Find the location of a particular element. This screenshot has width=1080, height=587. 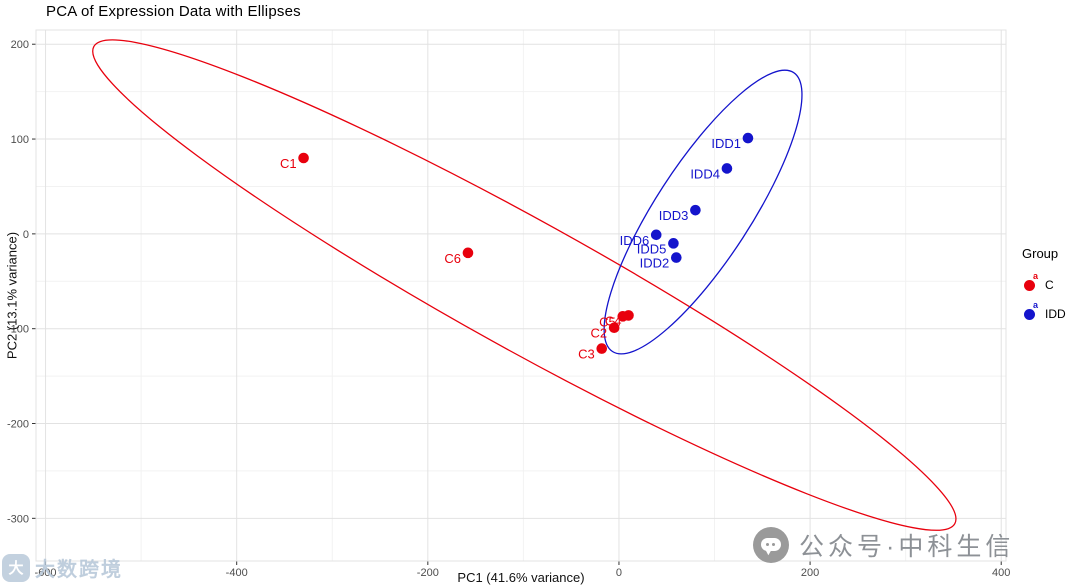

y-tick-label: 200 is located at coordinates (20, 45).